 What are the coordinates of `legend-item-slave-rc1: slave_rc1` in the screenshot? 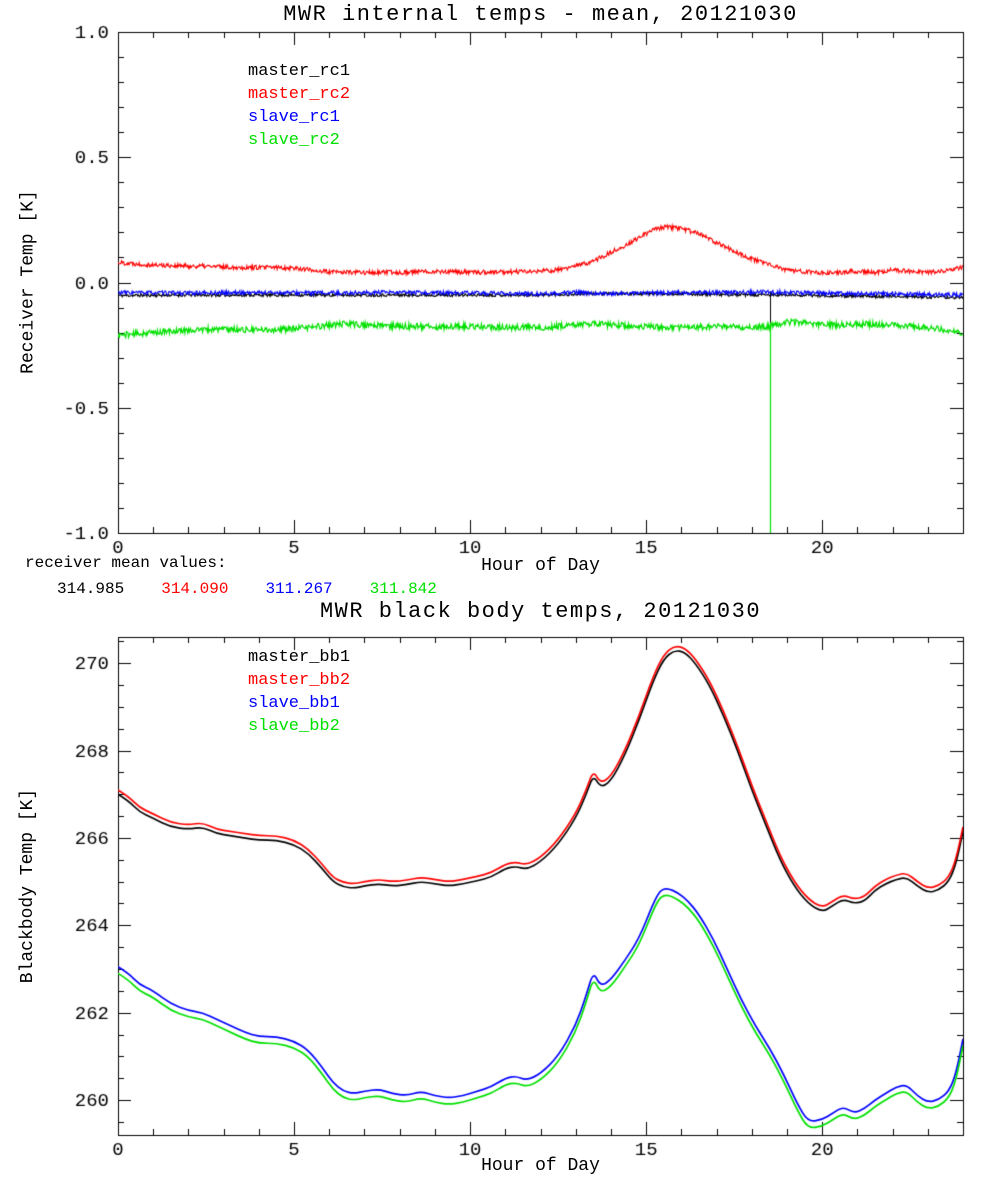 It's located at (294, 117).